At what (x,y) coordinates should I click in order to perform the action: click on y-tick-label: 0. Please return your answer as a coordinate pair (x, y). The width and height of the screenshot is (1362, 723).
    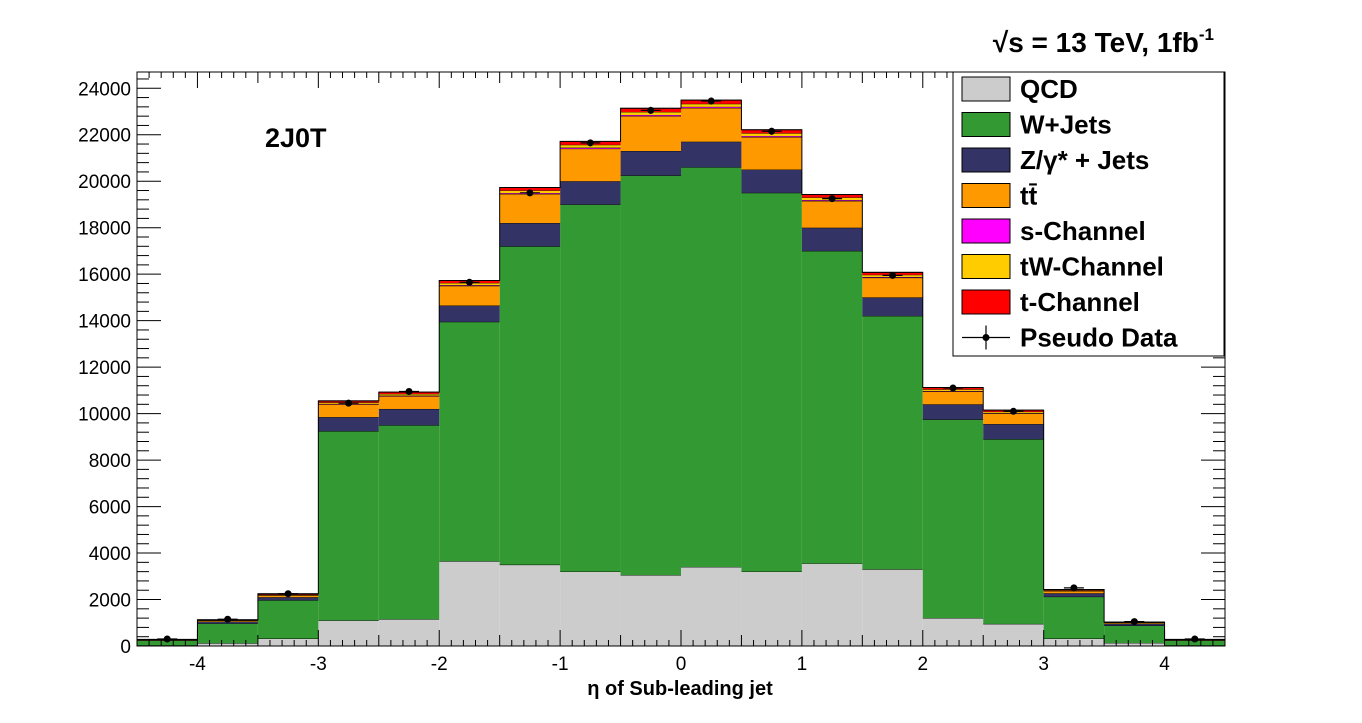
    Looking at the image, I should click on (125, 647).